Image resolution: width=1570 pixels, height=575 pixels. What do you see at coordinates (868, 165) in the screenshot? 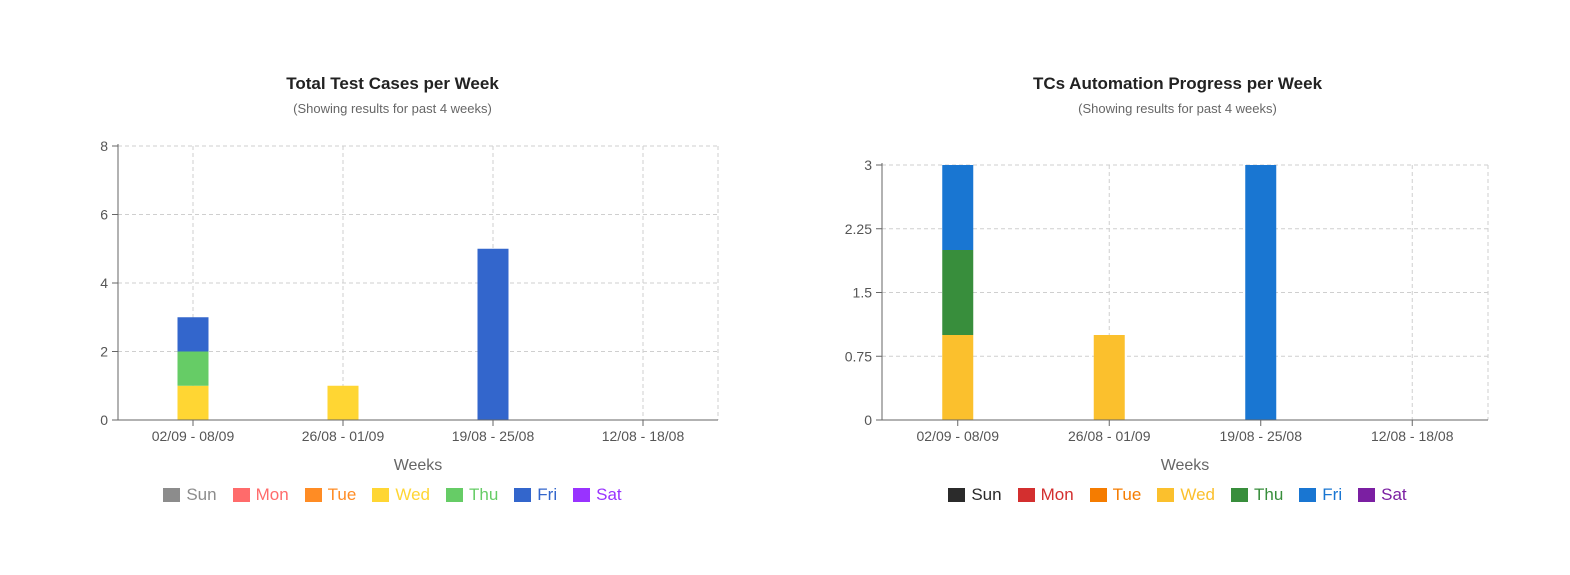
I see `y-tick-label: 3` at bounding box center [868, 165].